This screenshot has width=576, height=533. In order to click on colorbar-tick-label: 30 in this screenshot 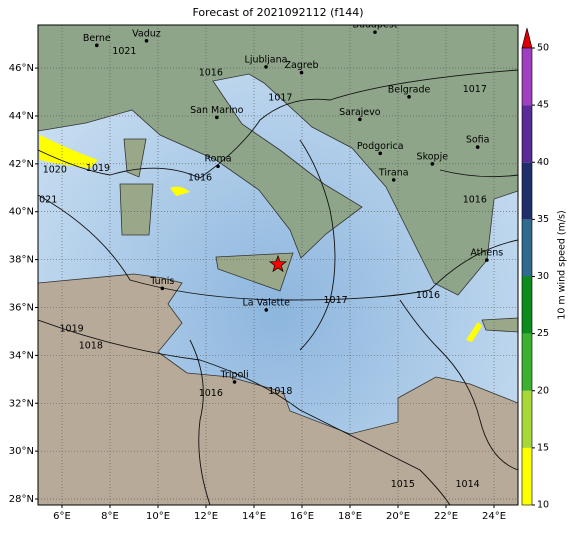, I will do `click(543, 276)`.